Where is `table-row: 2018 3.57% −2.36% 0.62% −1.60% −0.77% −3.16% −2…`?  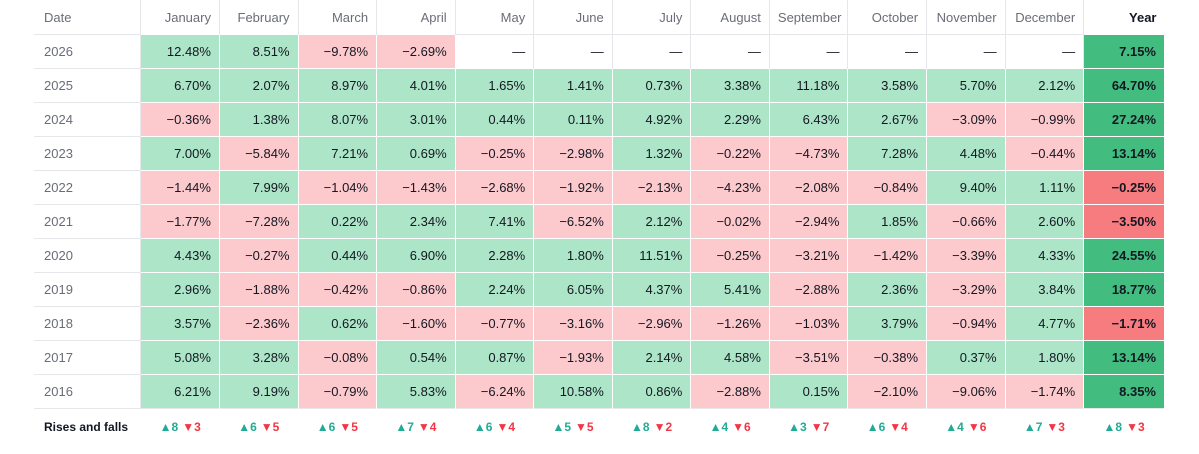
table-row: 2018 3.57% −2.36% 0.62% −1.60% −0.77% −3.16% −2… is located at coordinates (599, 323).